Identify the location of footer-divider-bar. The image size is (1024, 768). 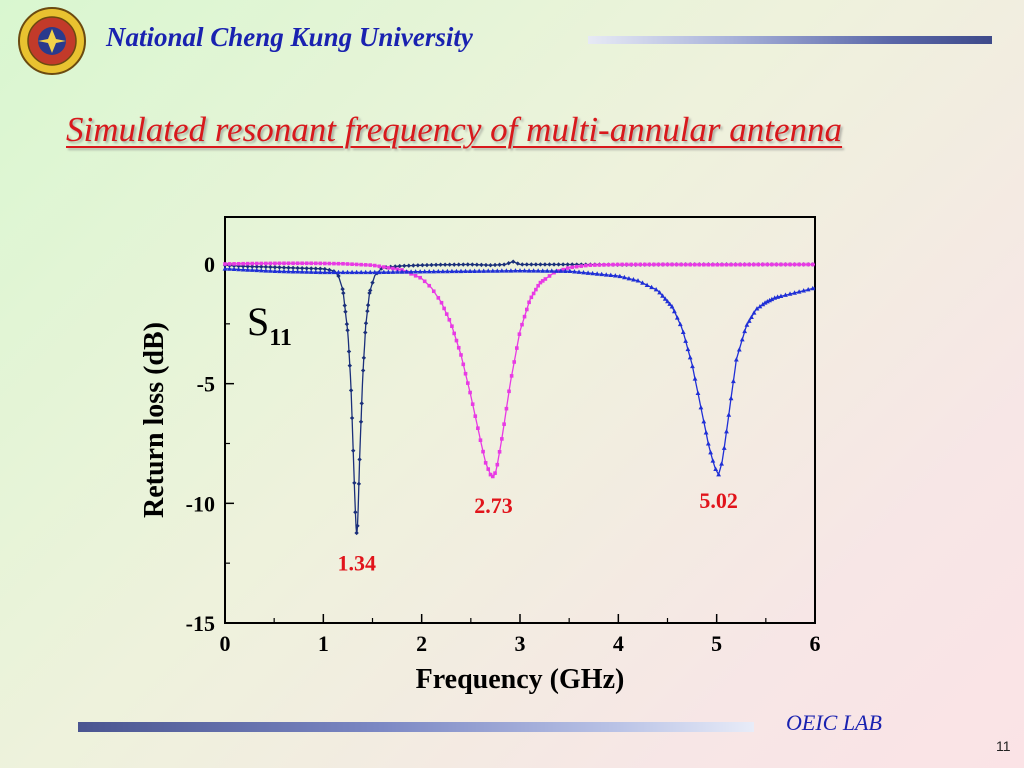
(416, 727).